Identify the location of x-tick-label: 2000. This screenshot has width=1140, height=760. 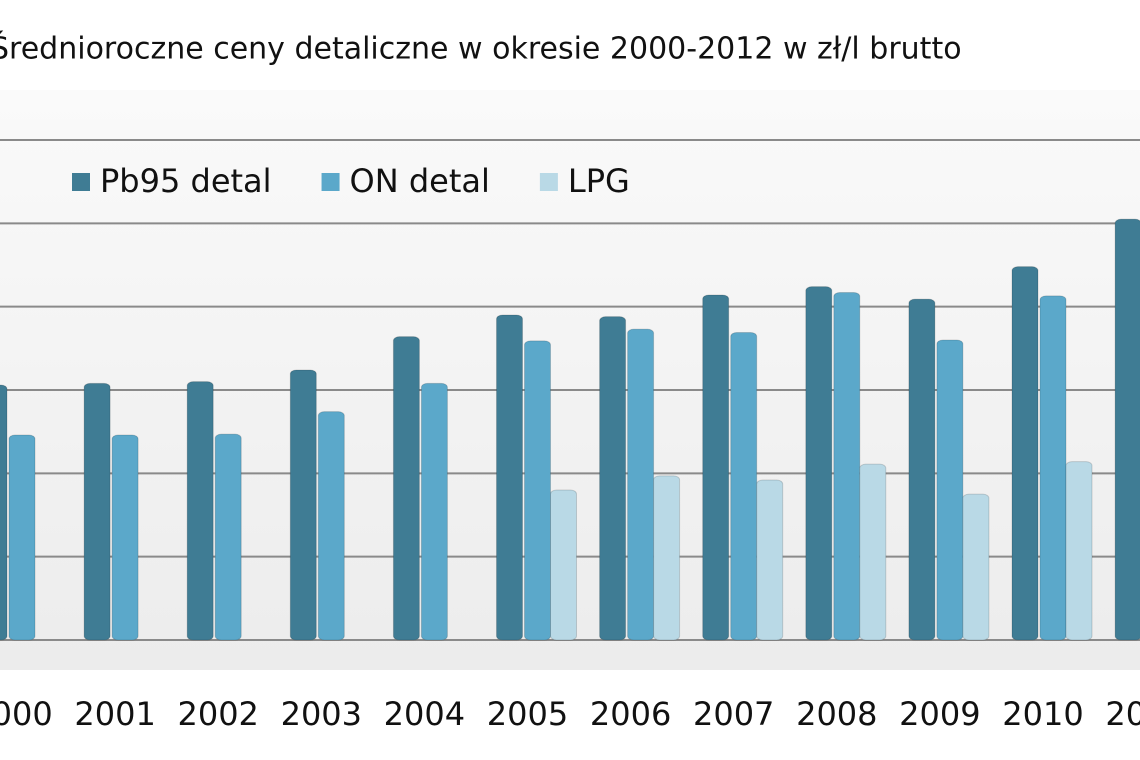
(26, 714).